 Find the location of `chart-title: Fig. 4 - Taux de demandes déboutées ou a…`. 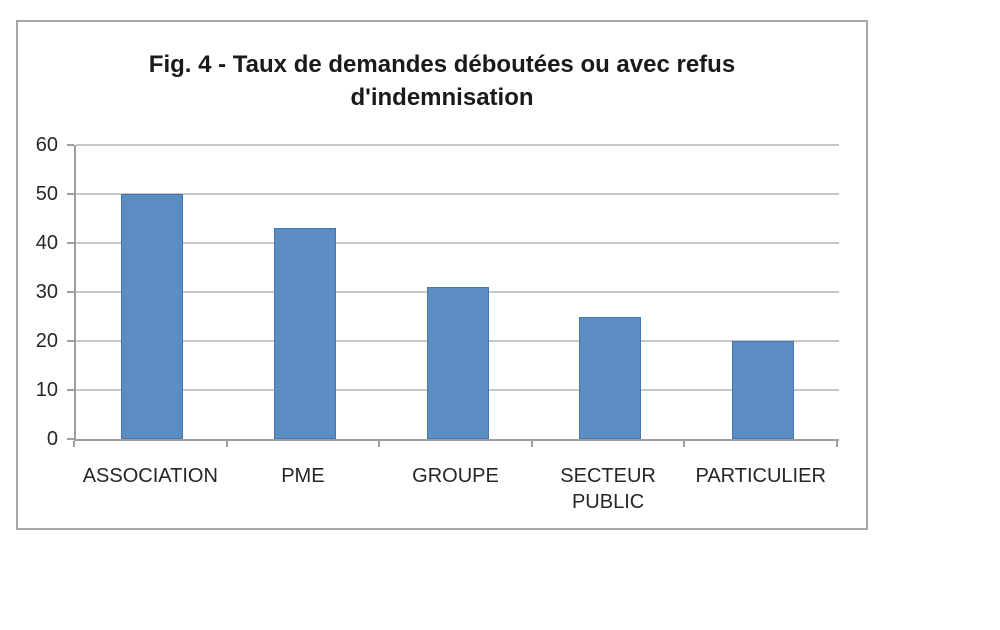

chart-title: Fig. 4 - Taux de demandes déboutées ou a… is located at coordinates (442, 81).